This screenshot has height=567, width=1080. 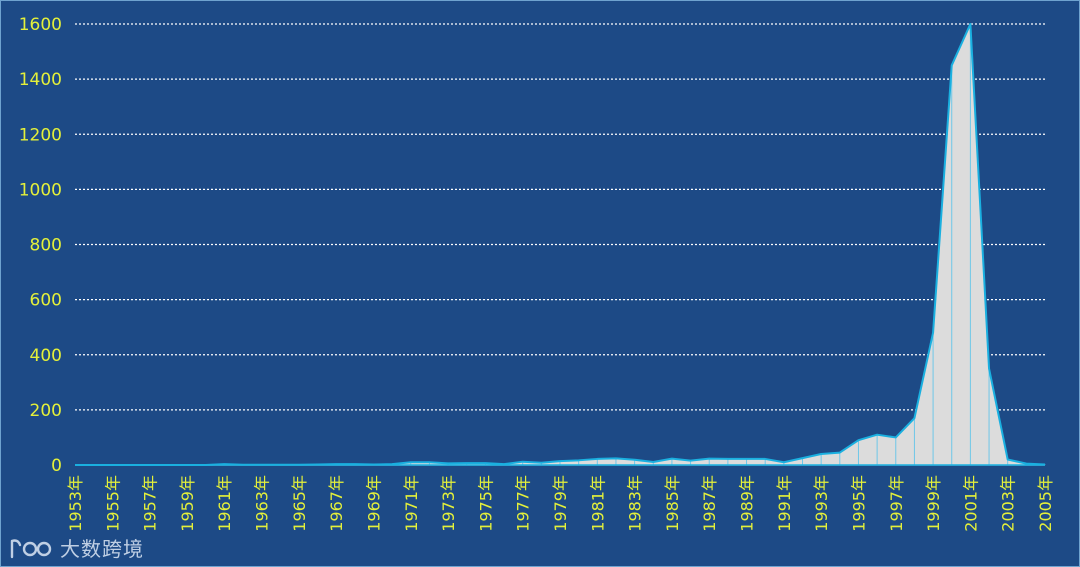 I want to click on x-tick-label: 1981年, so click(x=597, y=503).